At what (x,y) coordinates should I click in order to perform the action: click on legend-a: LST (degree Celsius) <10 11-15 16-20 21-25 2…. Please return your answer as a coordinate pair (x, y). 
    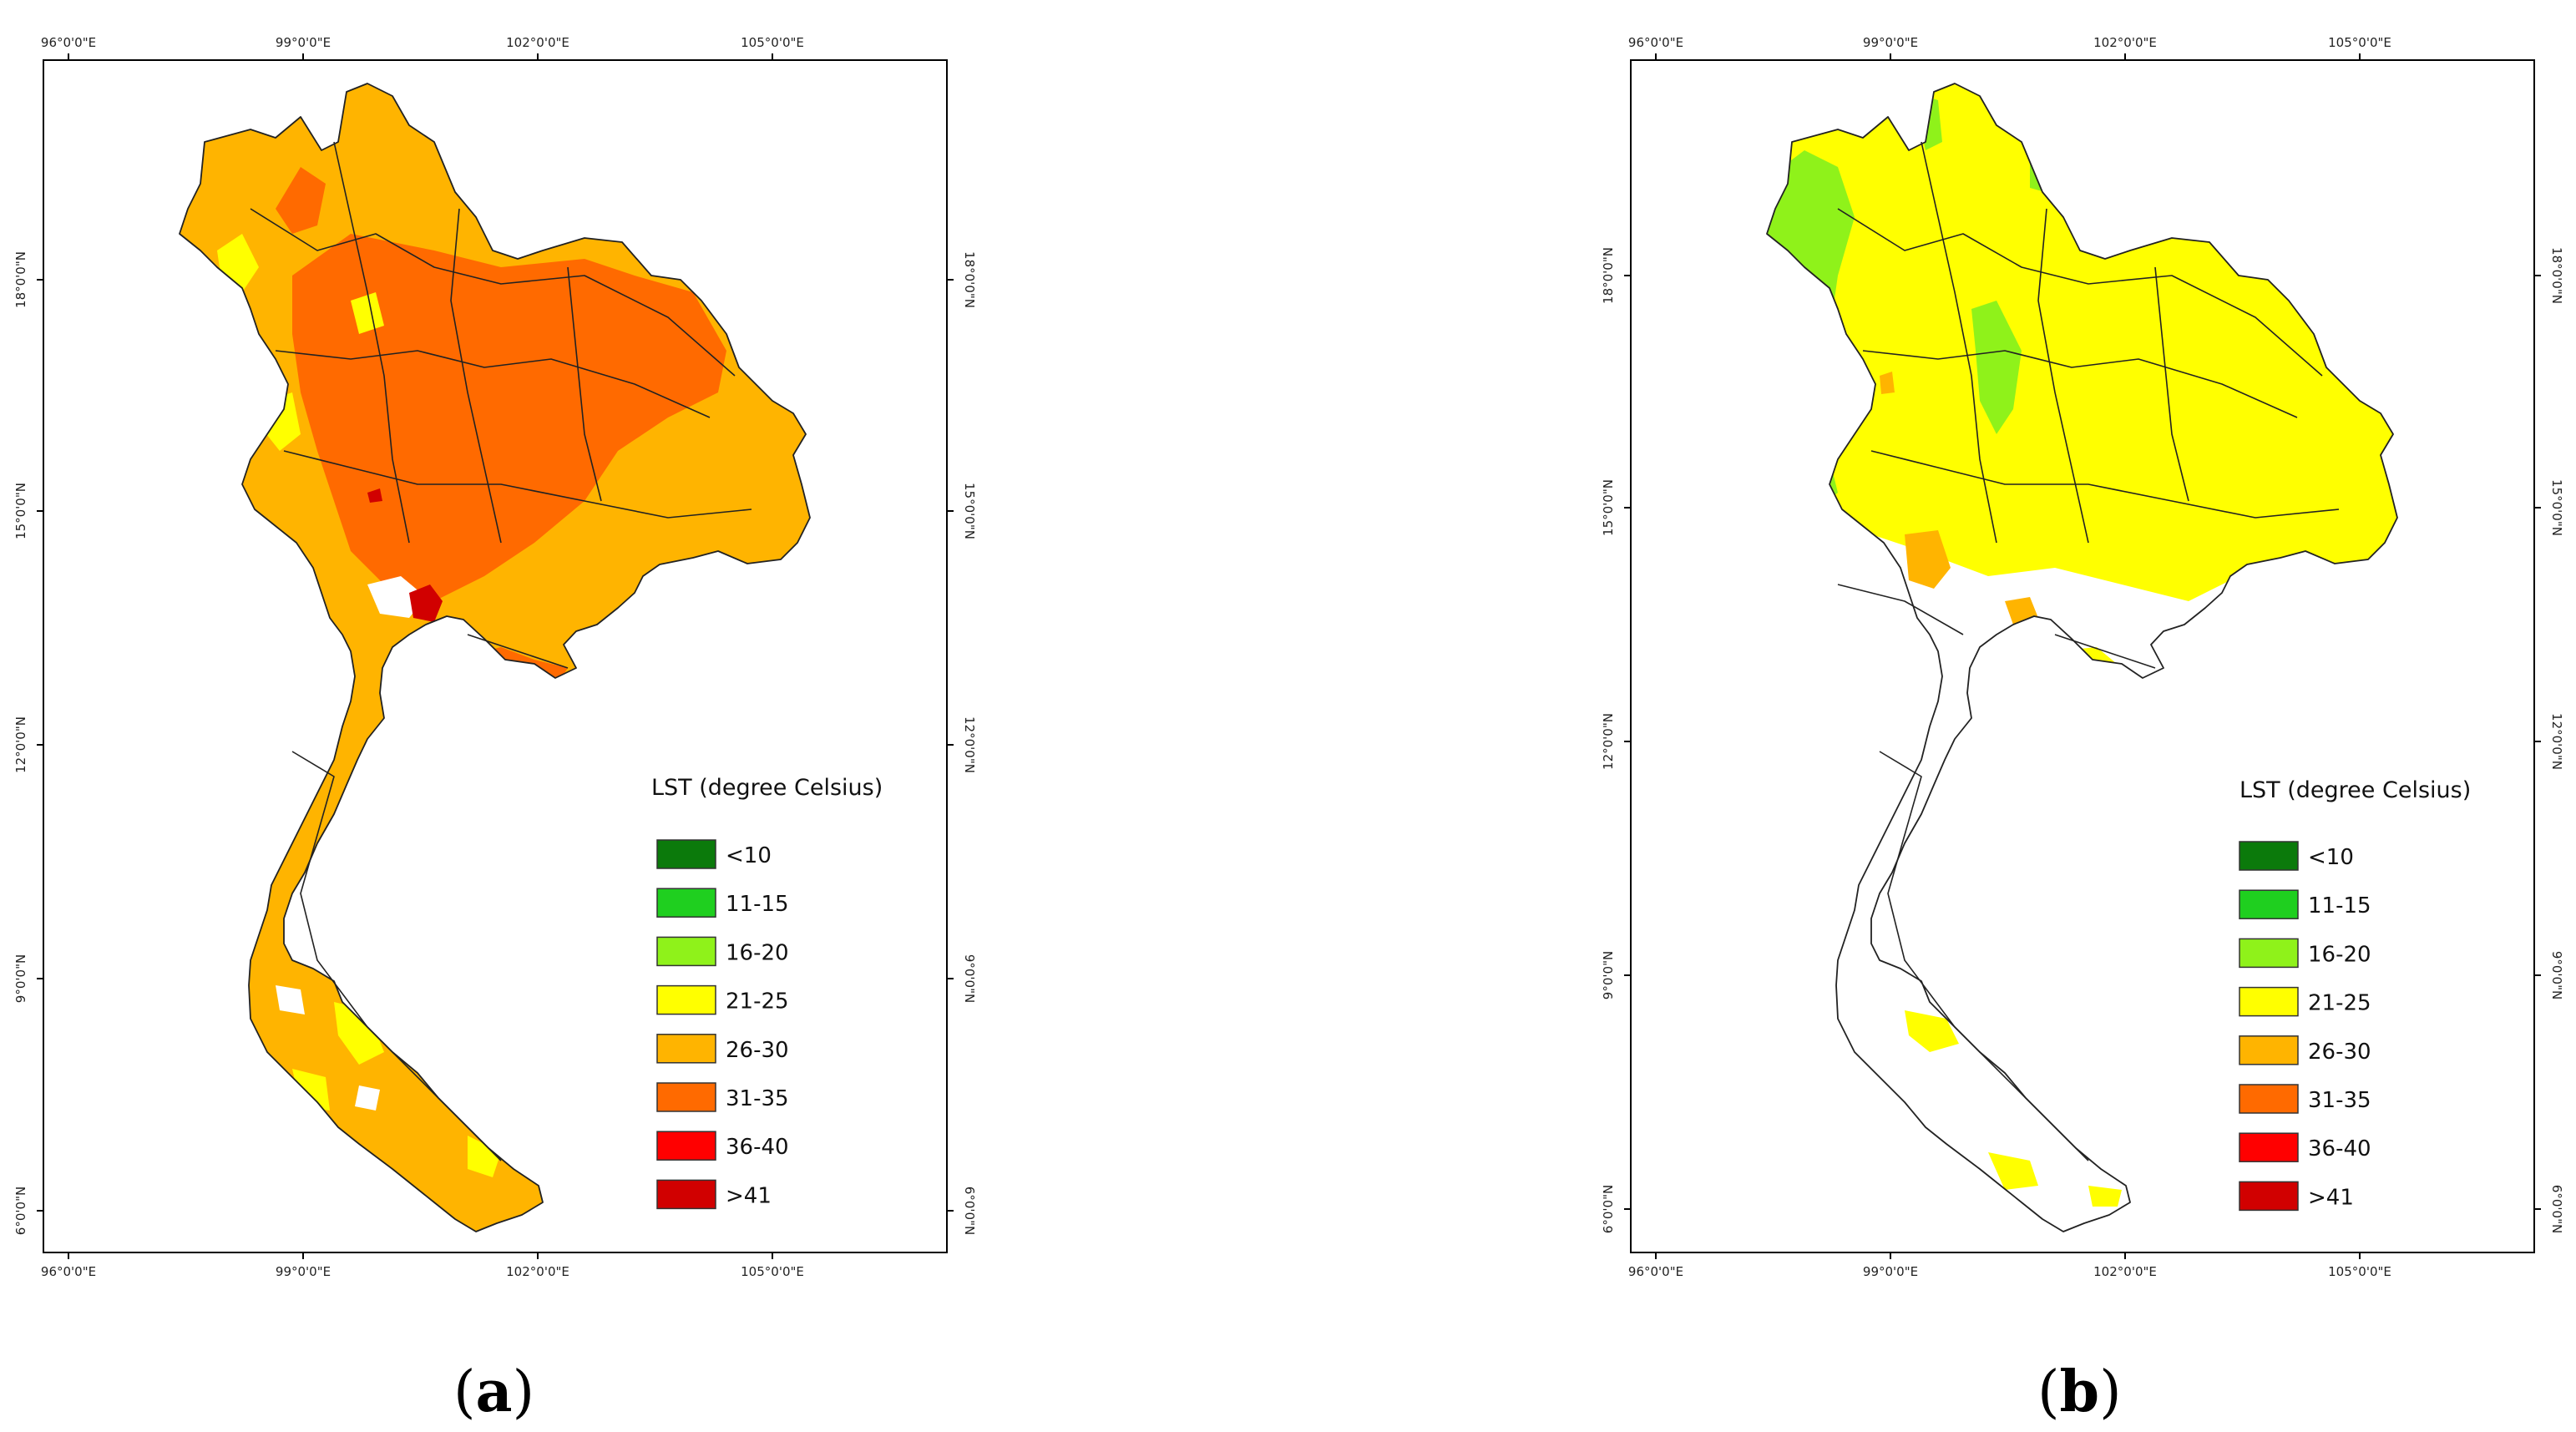
    Looking at the image, I should click on (767, 993).